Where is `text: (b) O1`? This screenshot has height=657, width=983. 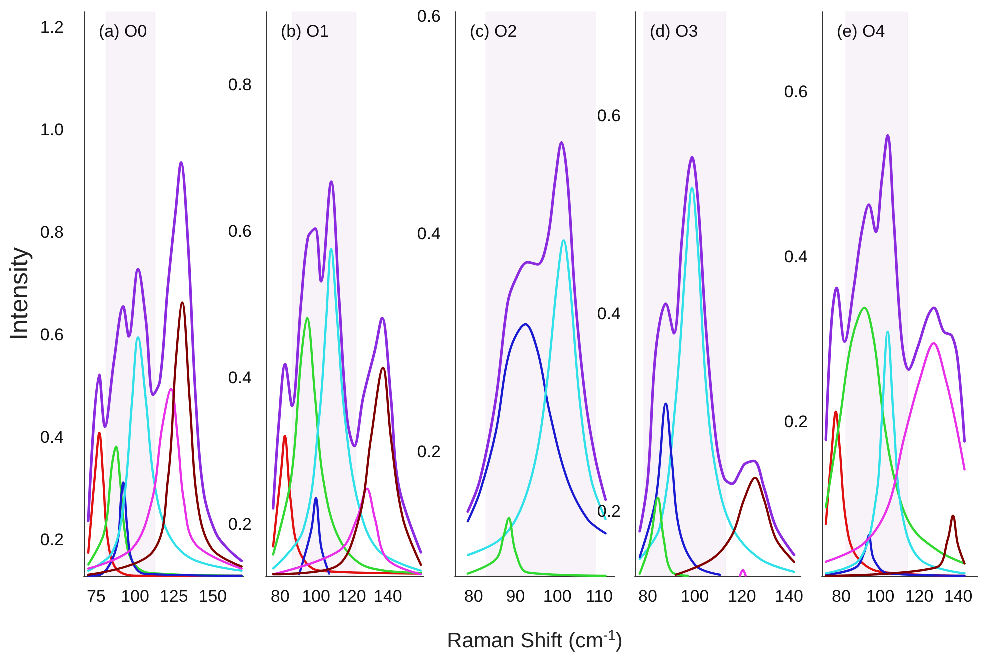 text: (b) O1 is located at coordinates (305, 31).